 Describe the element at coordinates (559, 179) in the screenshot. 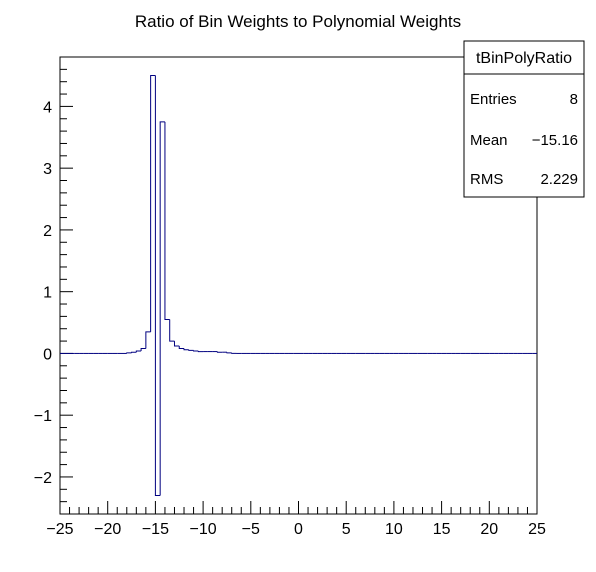

I see `stats-rms-value: 2.229` at that location.